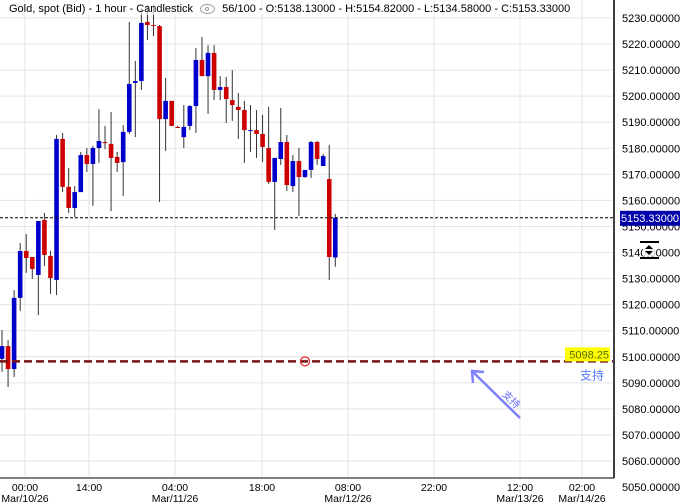 The width and height of the screenshot is (683, 504). I want to click on eye-icon, so click(208, 9).